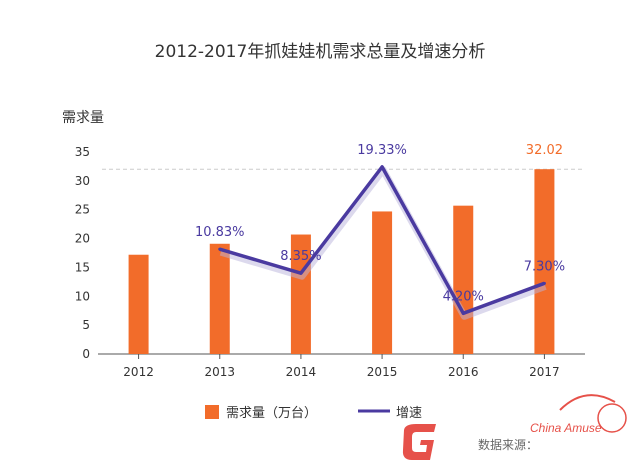  What do you see at coordinates (463, 313) in the screenshot?
I see `growth-point-2016` at bounding box center [463, 313].